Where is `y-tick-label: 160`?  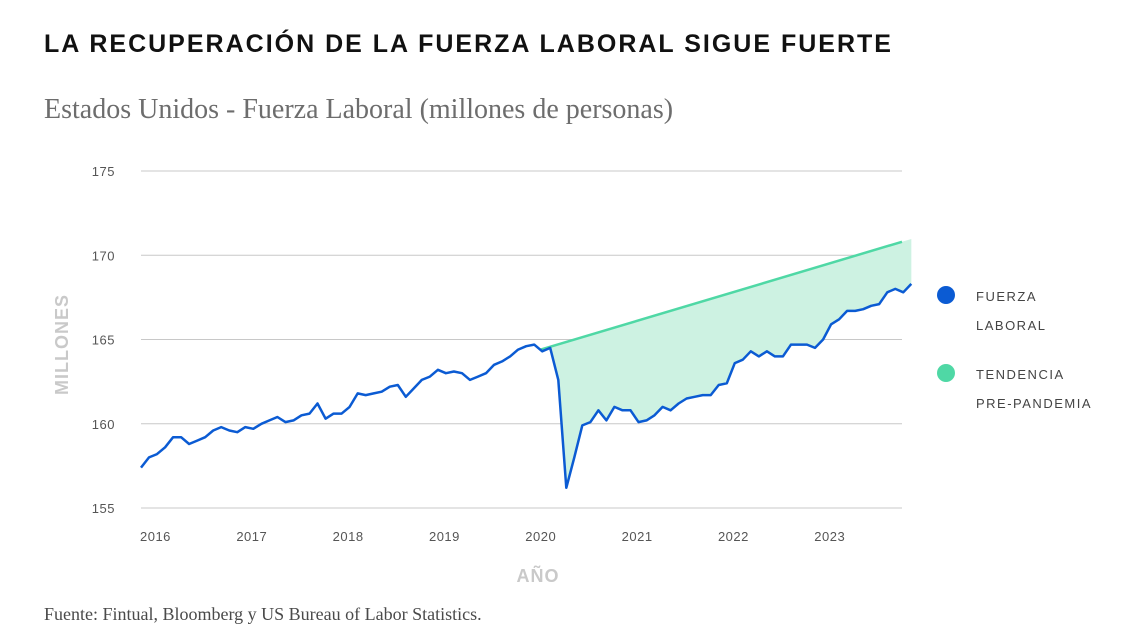
y-tick-label: 160 is located at coordinates (103, 424).